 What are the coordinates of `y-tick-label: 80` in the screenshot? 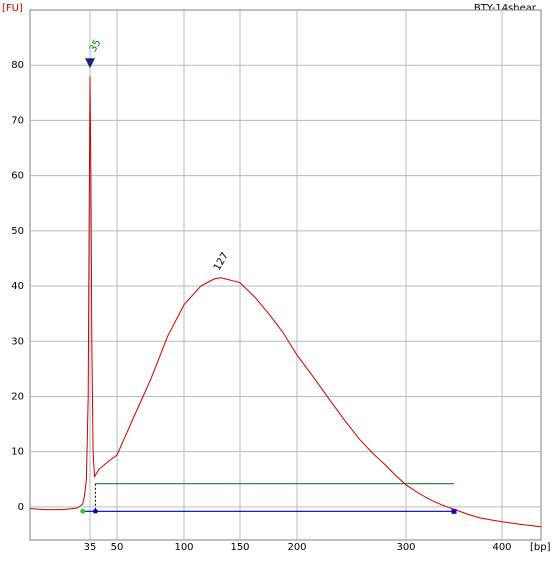 It's located at (17, 65).